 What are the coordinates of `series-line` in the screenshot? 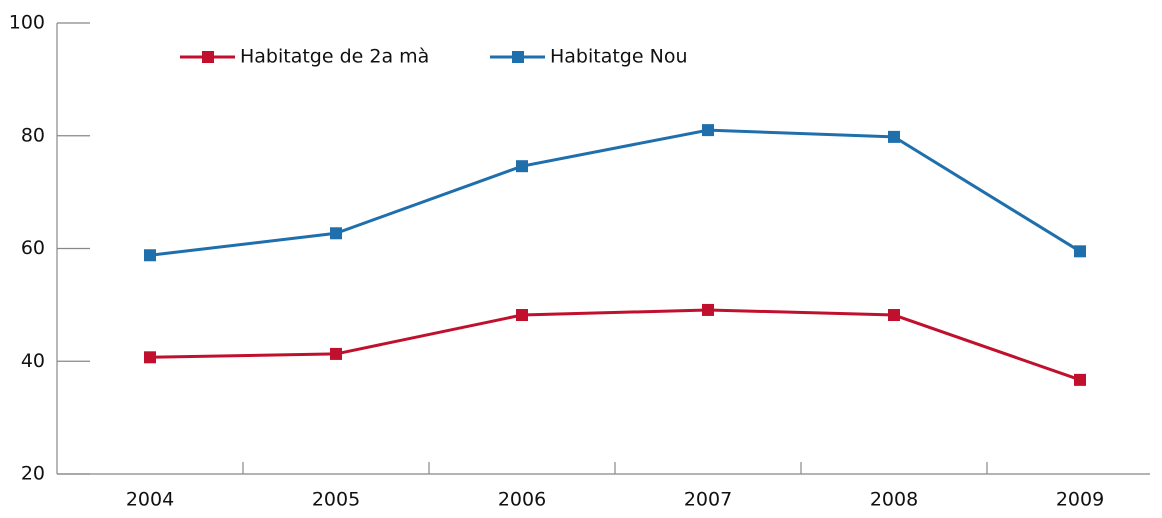 It's located at (615, 345).